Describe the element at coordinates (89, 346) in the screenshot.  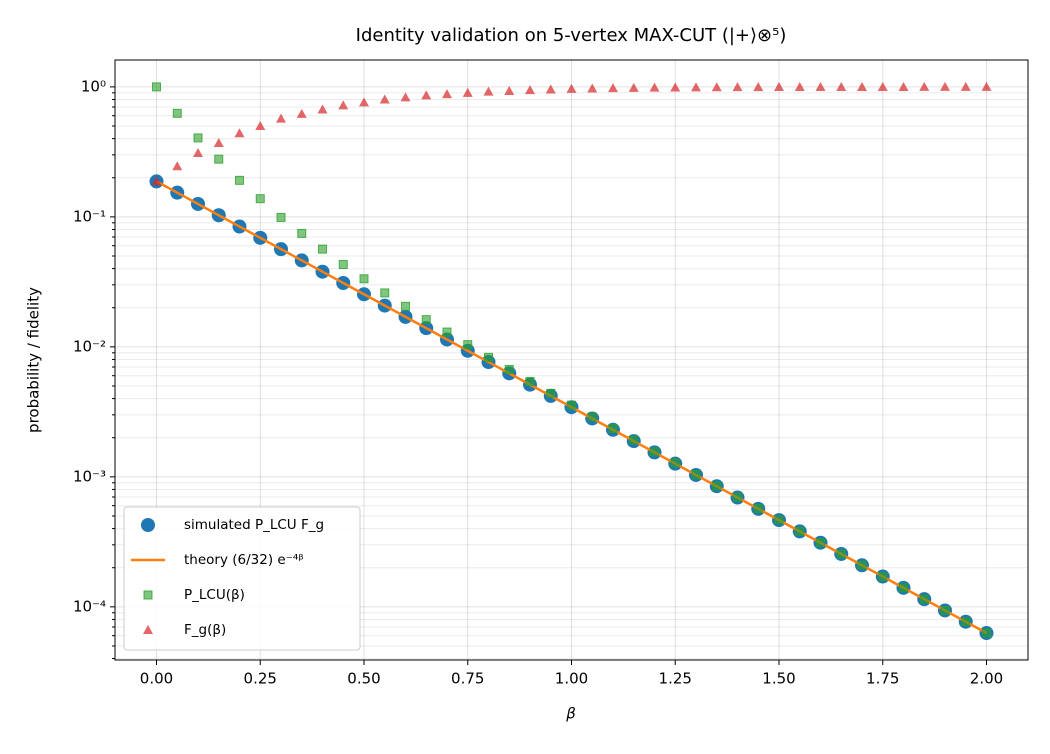
I see `y-tick-label: 10⁻²` at that location.